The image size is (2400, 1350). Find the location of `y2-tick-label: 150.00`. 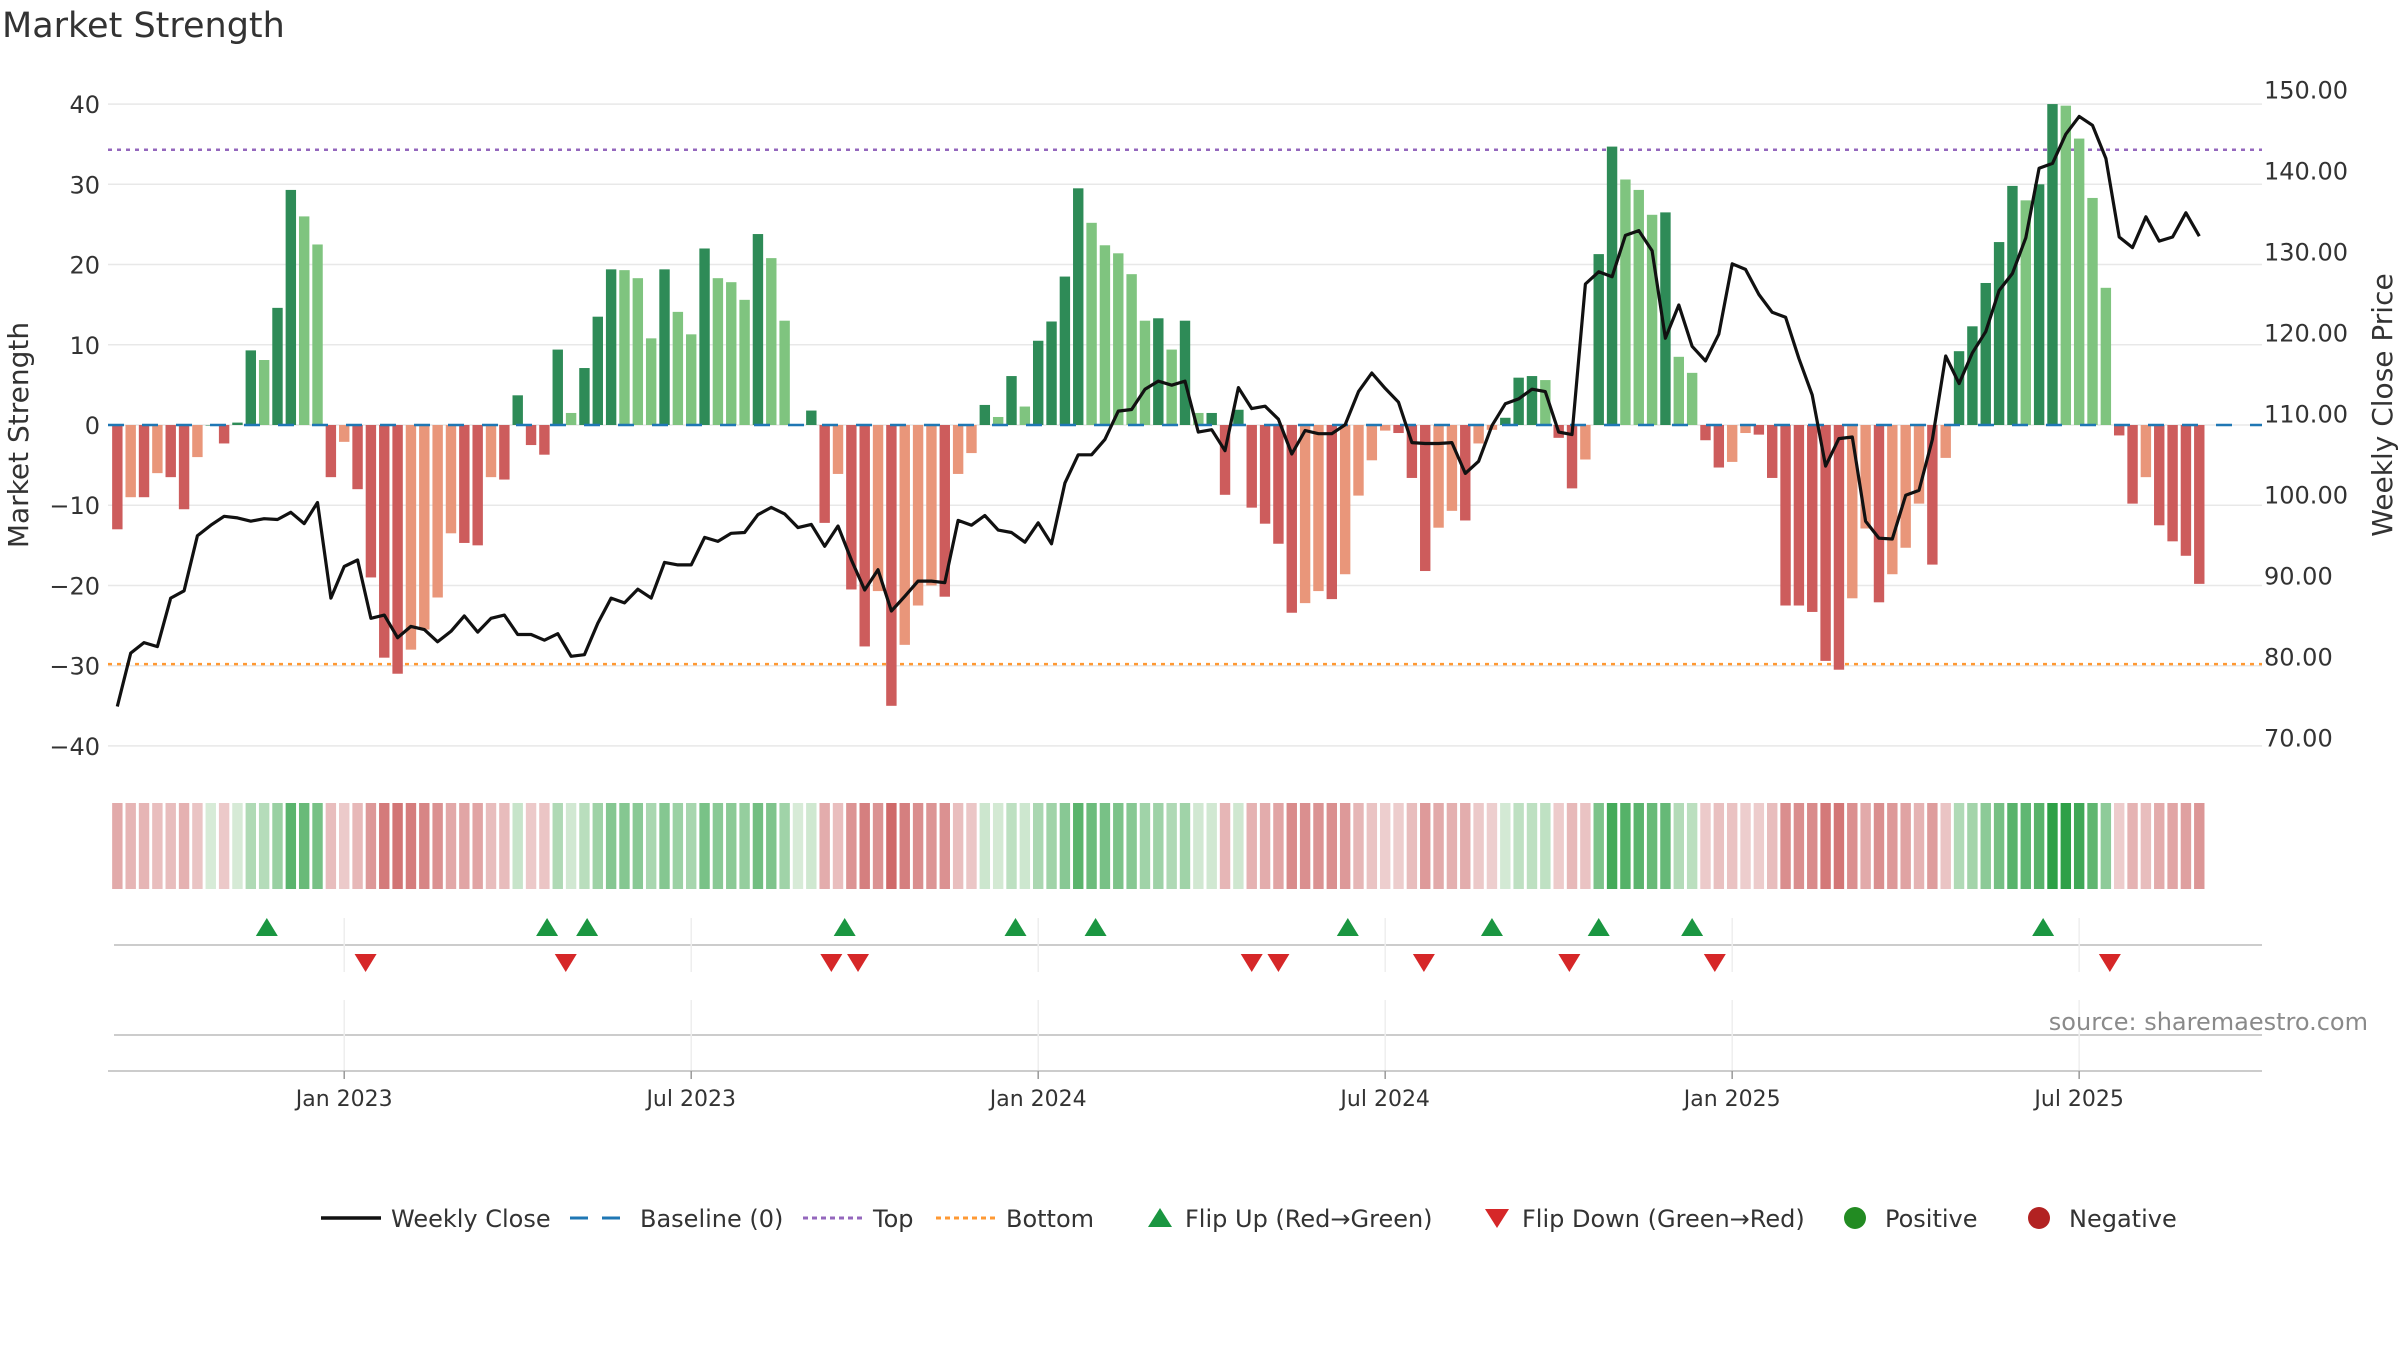

y2-tick-label: 150.00 is located at coordinates (2306, 91).